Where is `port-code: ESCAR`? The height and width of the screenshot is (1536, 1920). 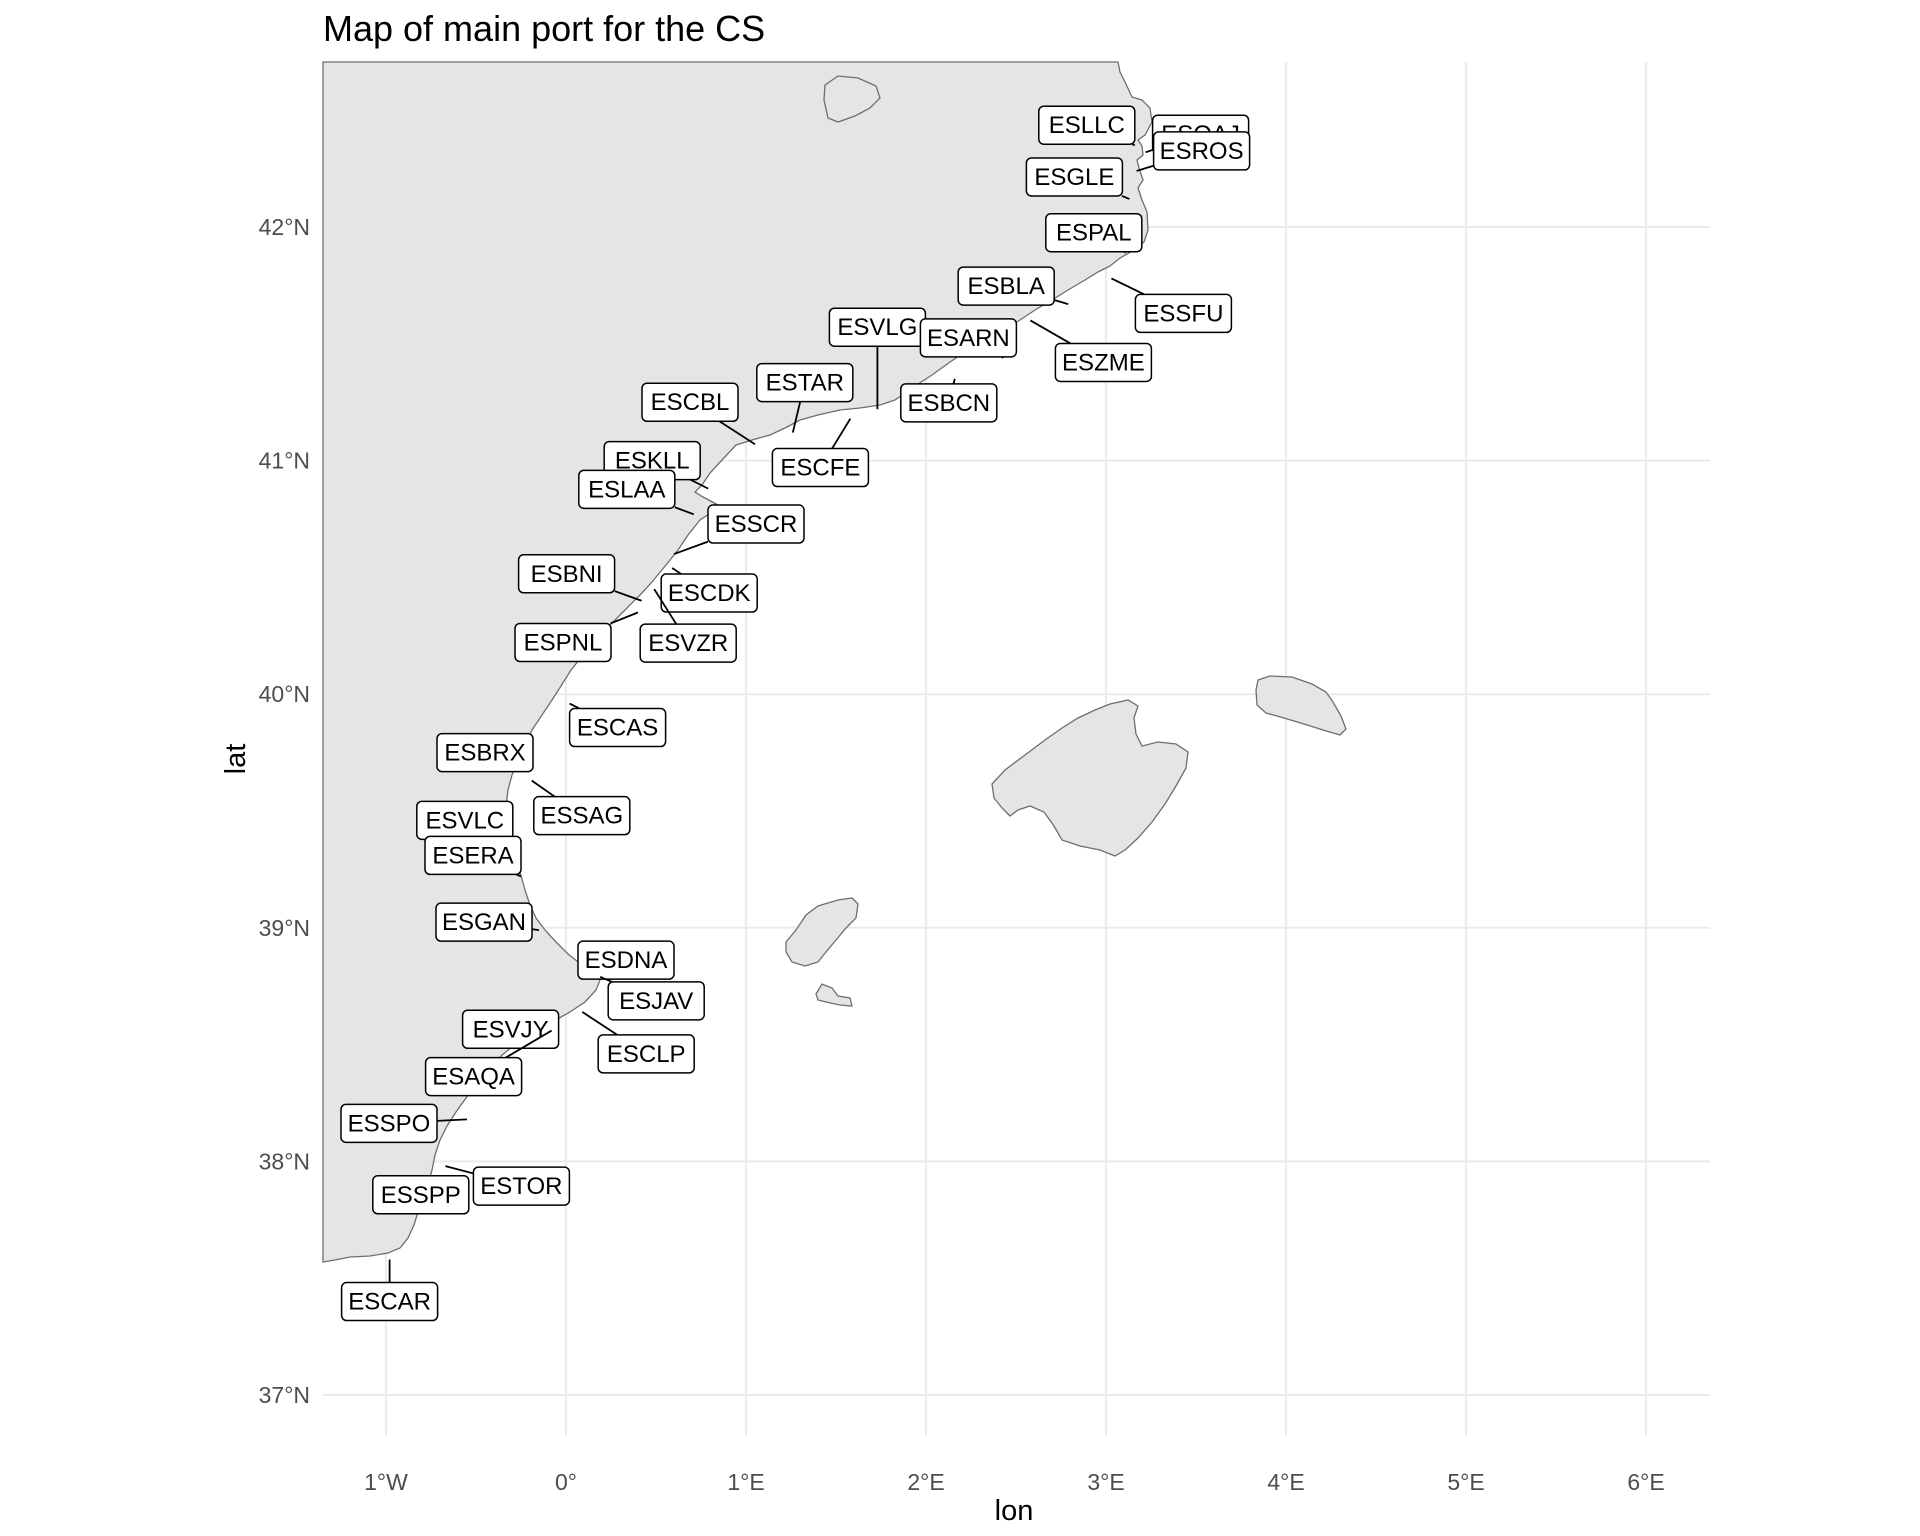
port-code: ESCAR is located at coordinates (389, 1302).